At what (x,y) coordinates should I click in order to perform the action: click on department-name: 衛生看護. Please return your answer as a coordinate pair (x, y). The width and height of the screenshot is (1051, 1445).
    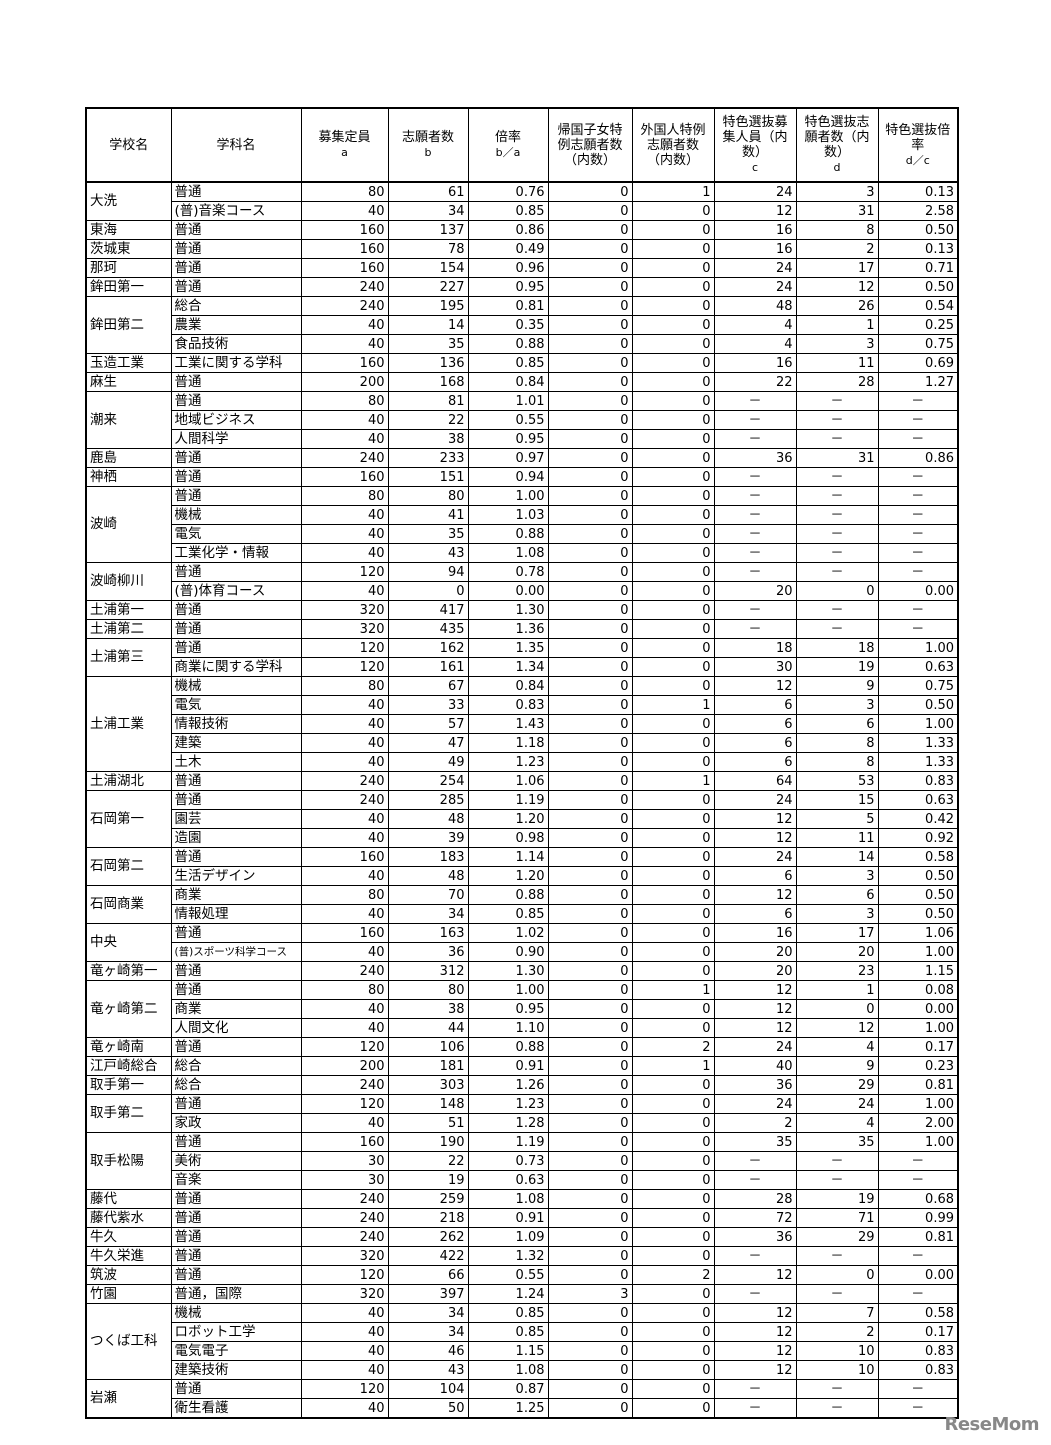
    Looking at the image, I should click on (236, 1408).